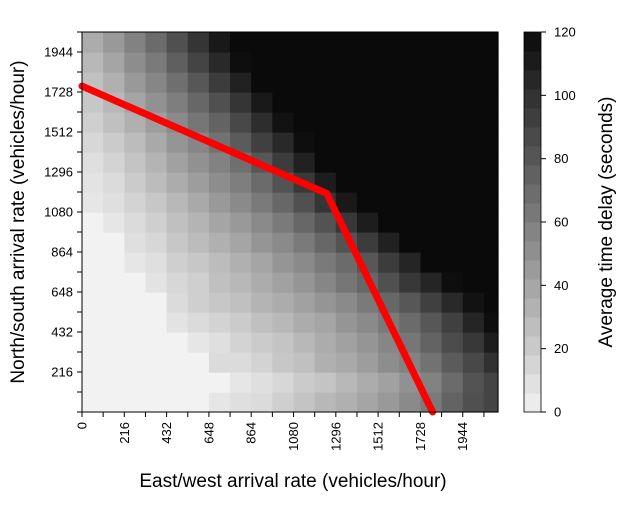 This screenshot has height=505, width=628. Describe the element at coordinates (280, 431) in the screenshot. I see `x-axis-ticks: 0 216 432 648 864 1080 1296 1512 1728 1944` at that location.